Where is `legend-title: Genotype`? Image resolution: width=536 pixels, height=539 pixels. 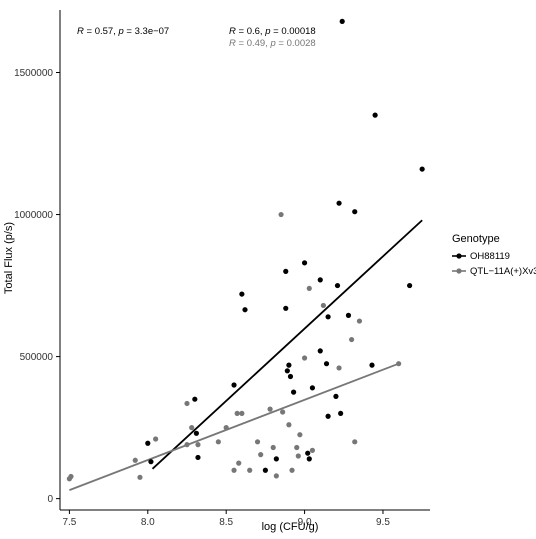 legend-title: Genotype is located at coordinates (476, 239).